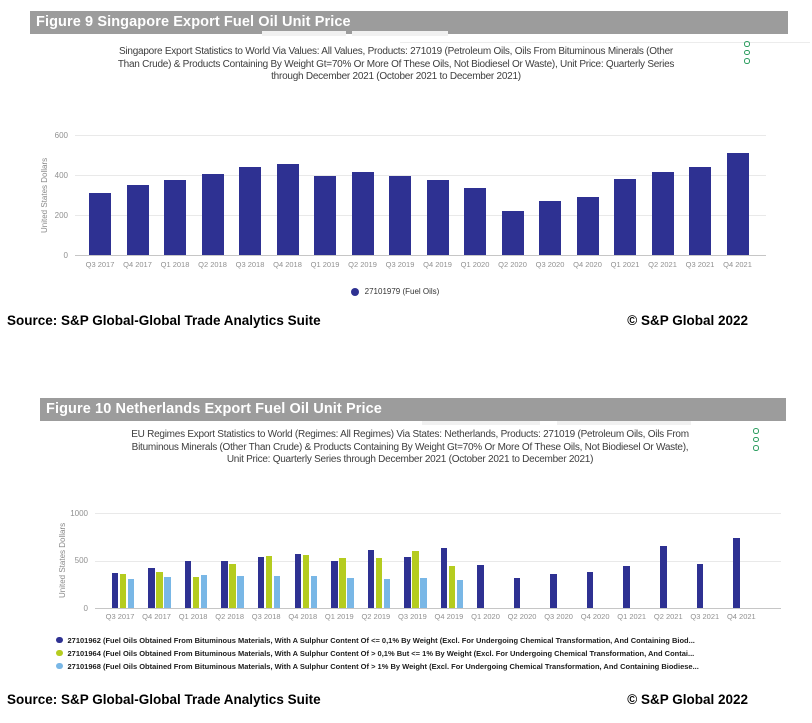  I want to click on x-tick-label: Q3 2020, so click(558, 616).